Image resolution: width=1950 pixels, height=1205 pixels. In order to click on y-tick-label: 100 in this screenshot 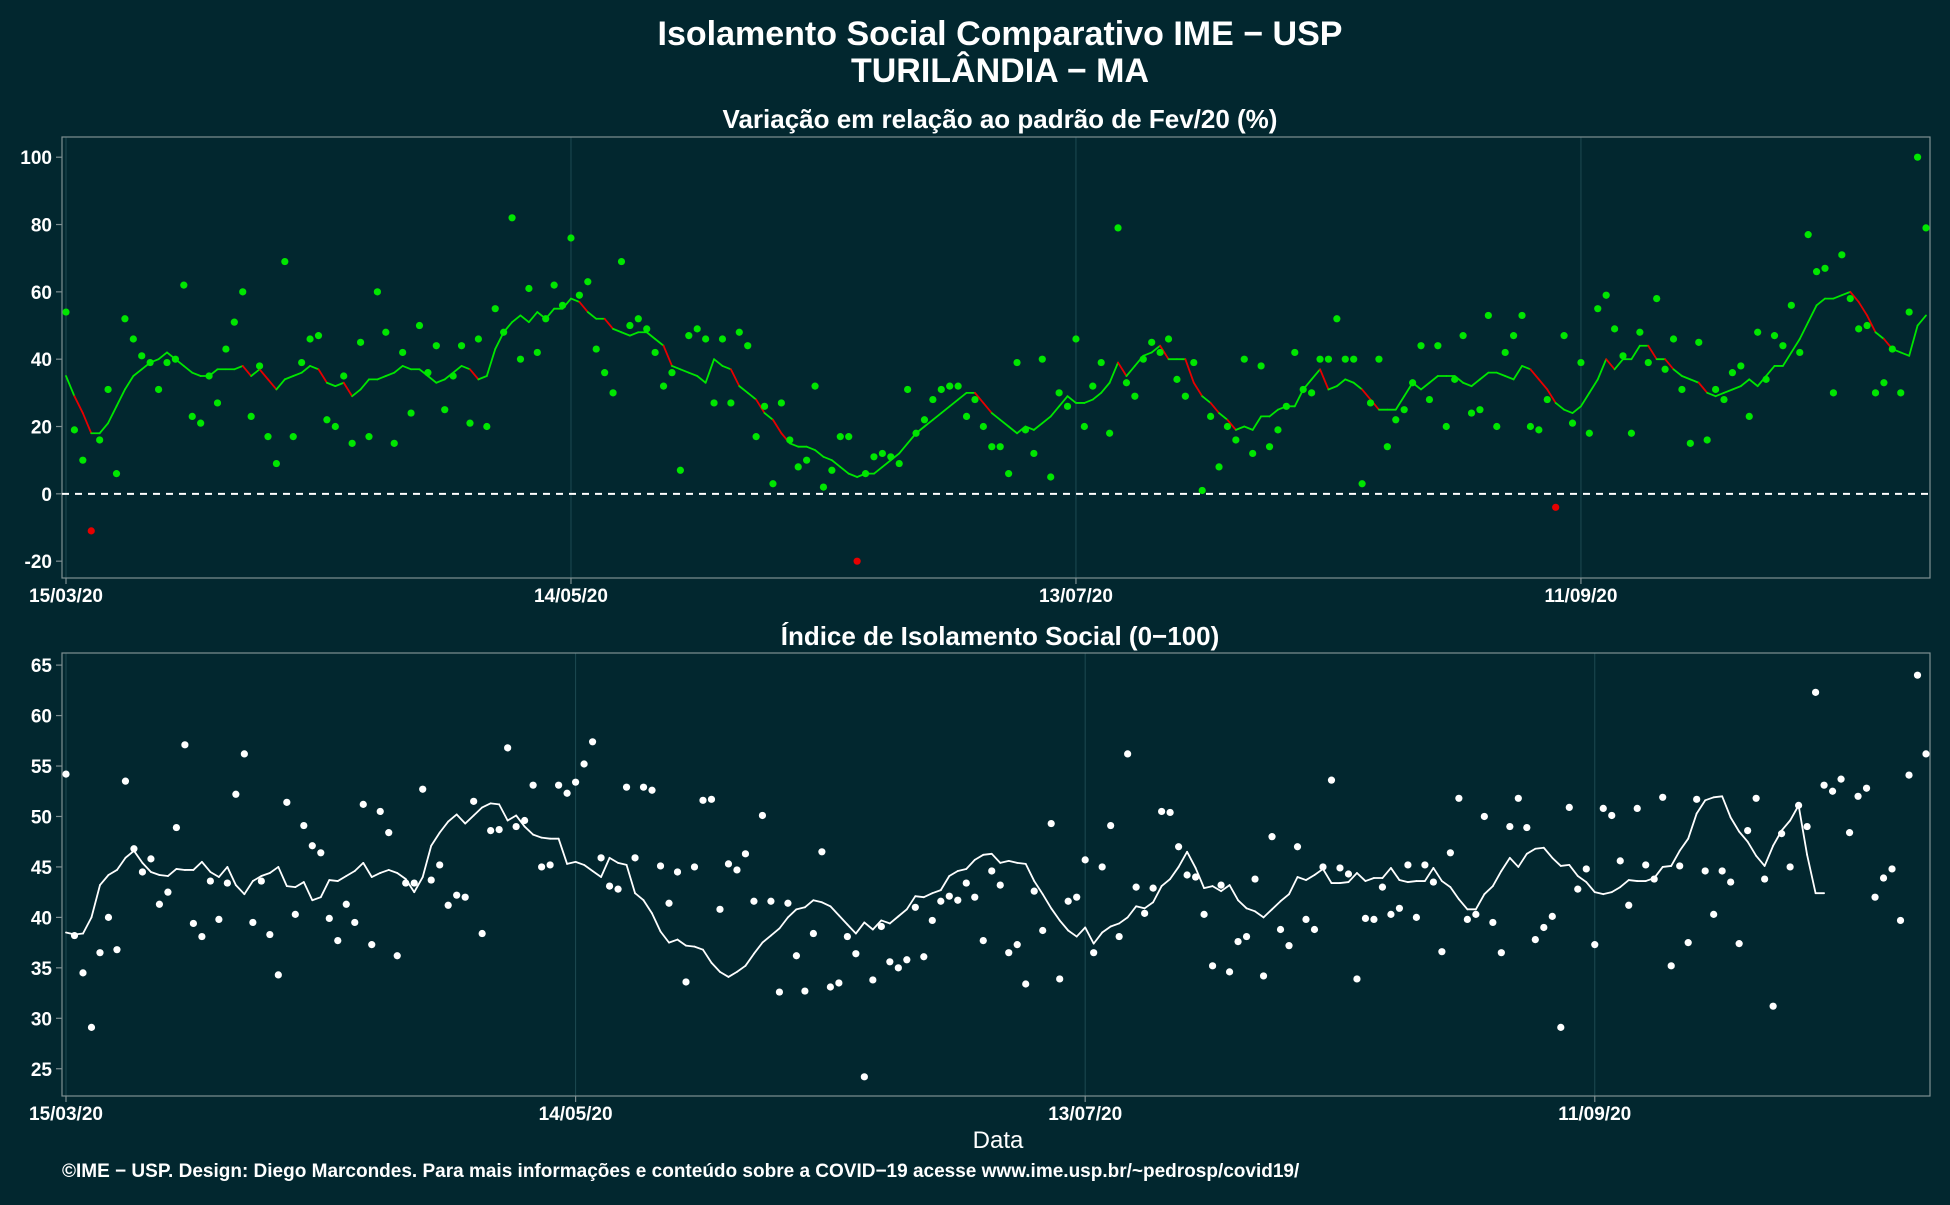, I will do `click(36, 158)`.